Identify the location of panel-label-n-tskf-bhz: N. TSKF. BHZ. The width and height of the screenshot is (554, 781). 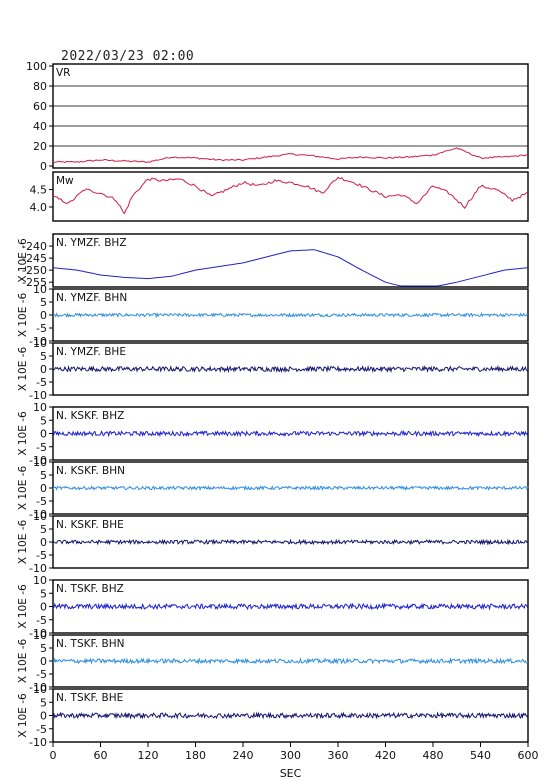
(90, 589).